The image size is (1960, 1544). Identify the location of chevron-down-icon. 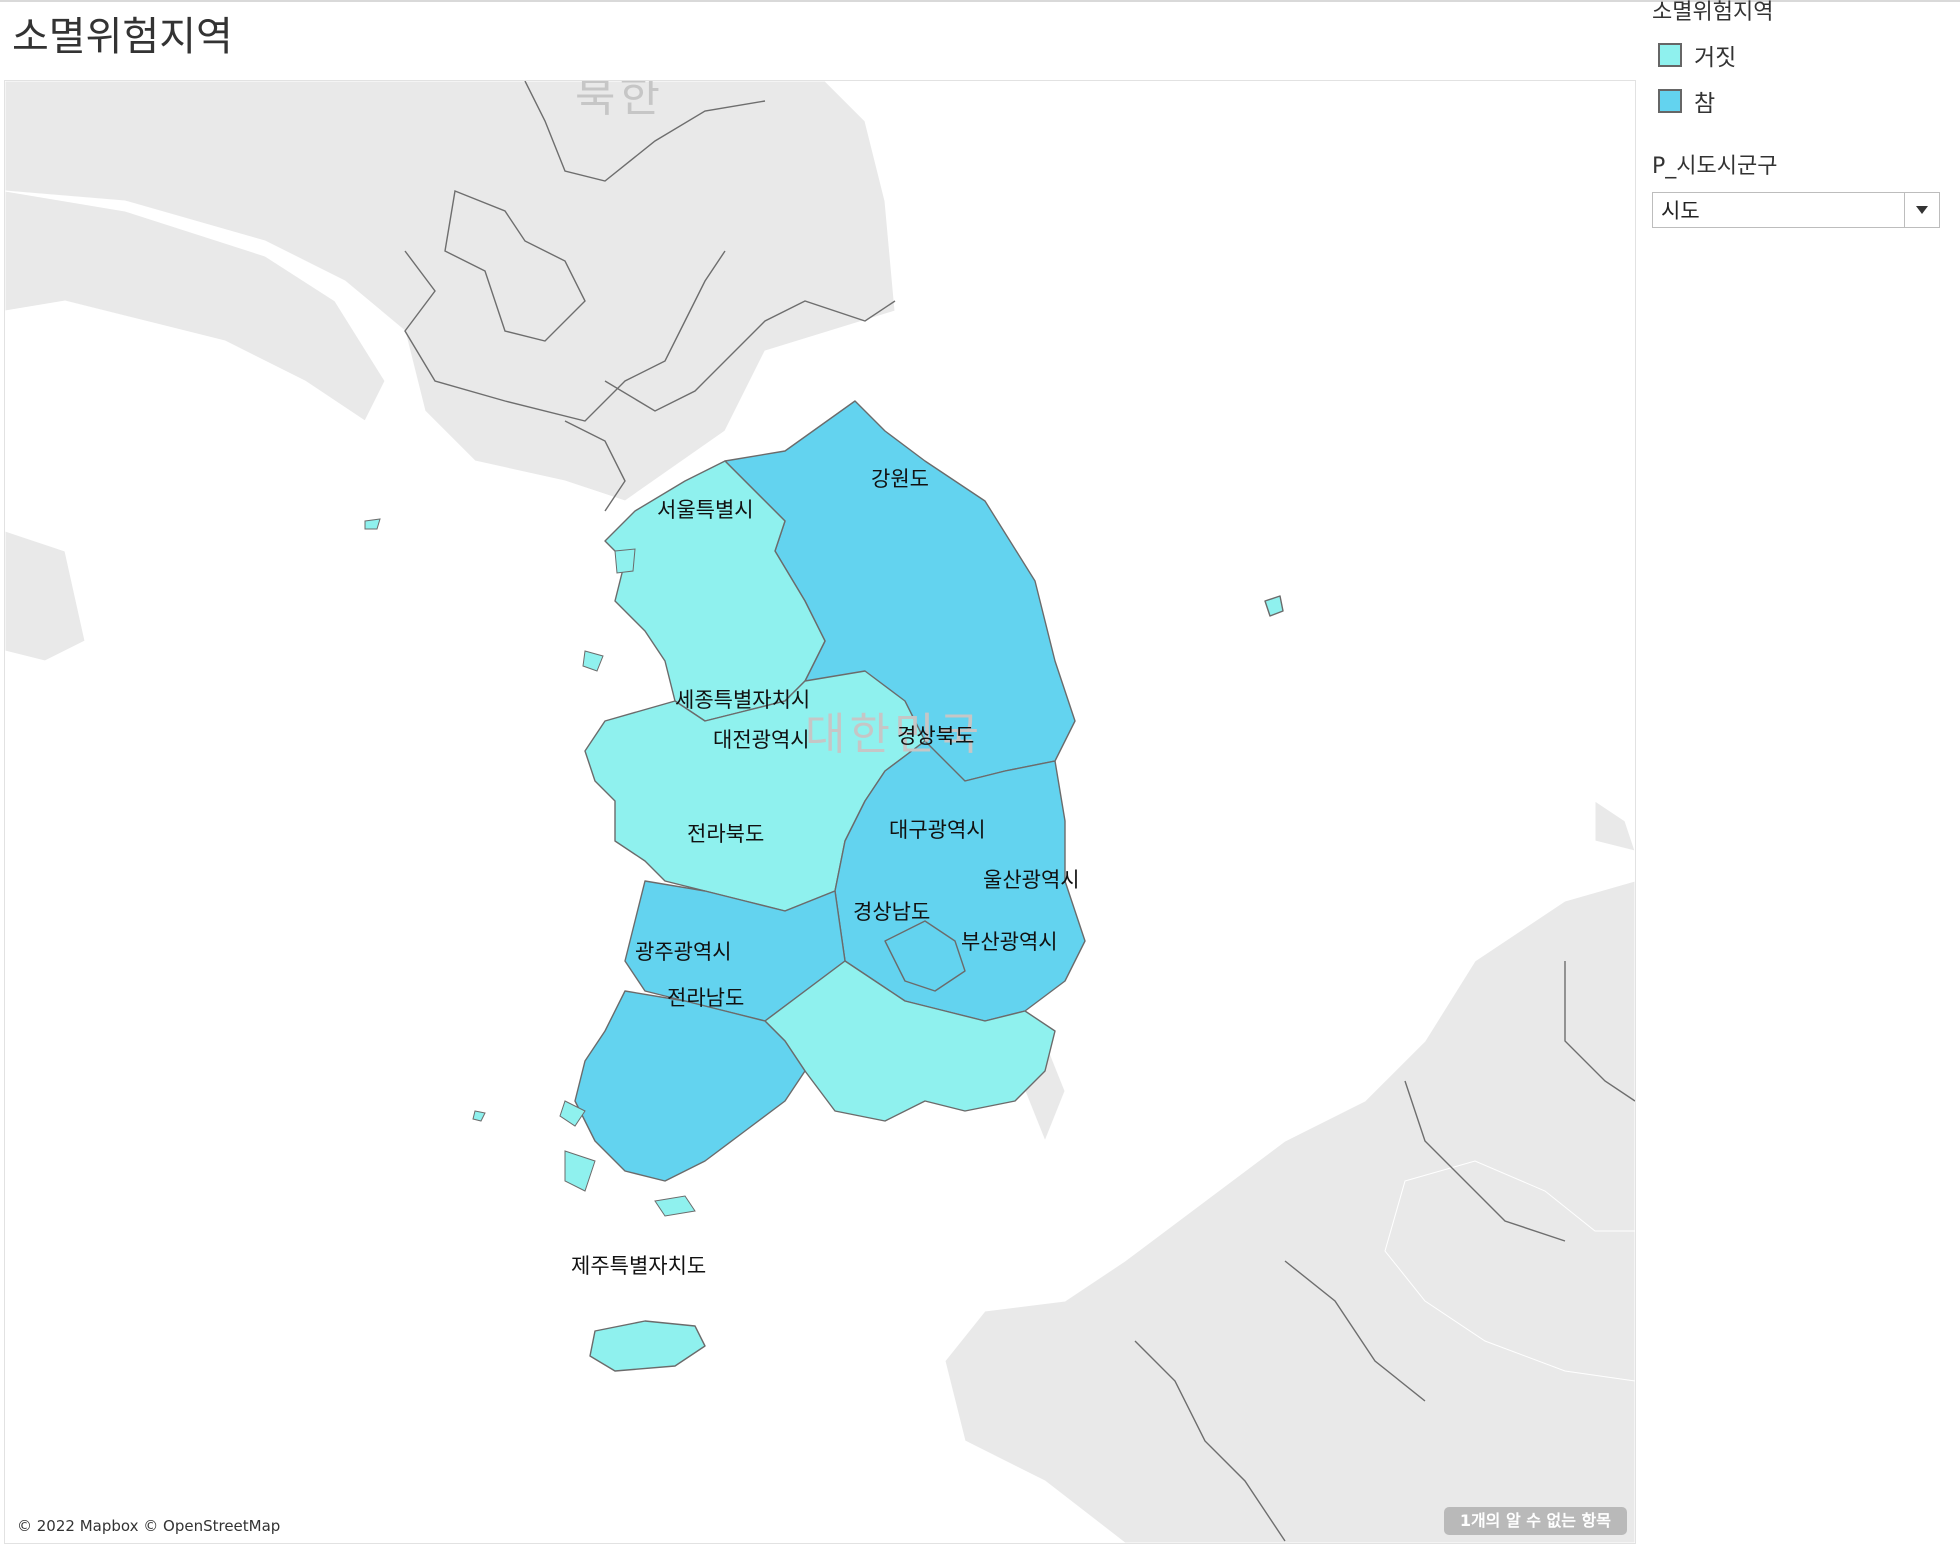
(1922, 210).